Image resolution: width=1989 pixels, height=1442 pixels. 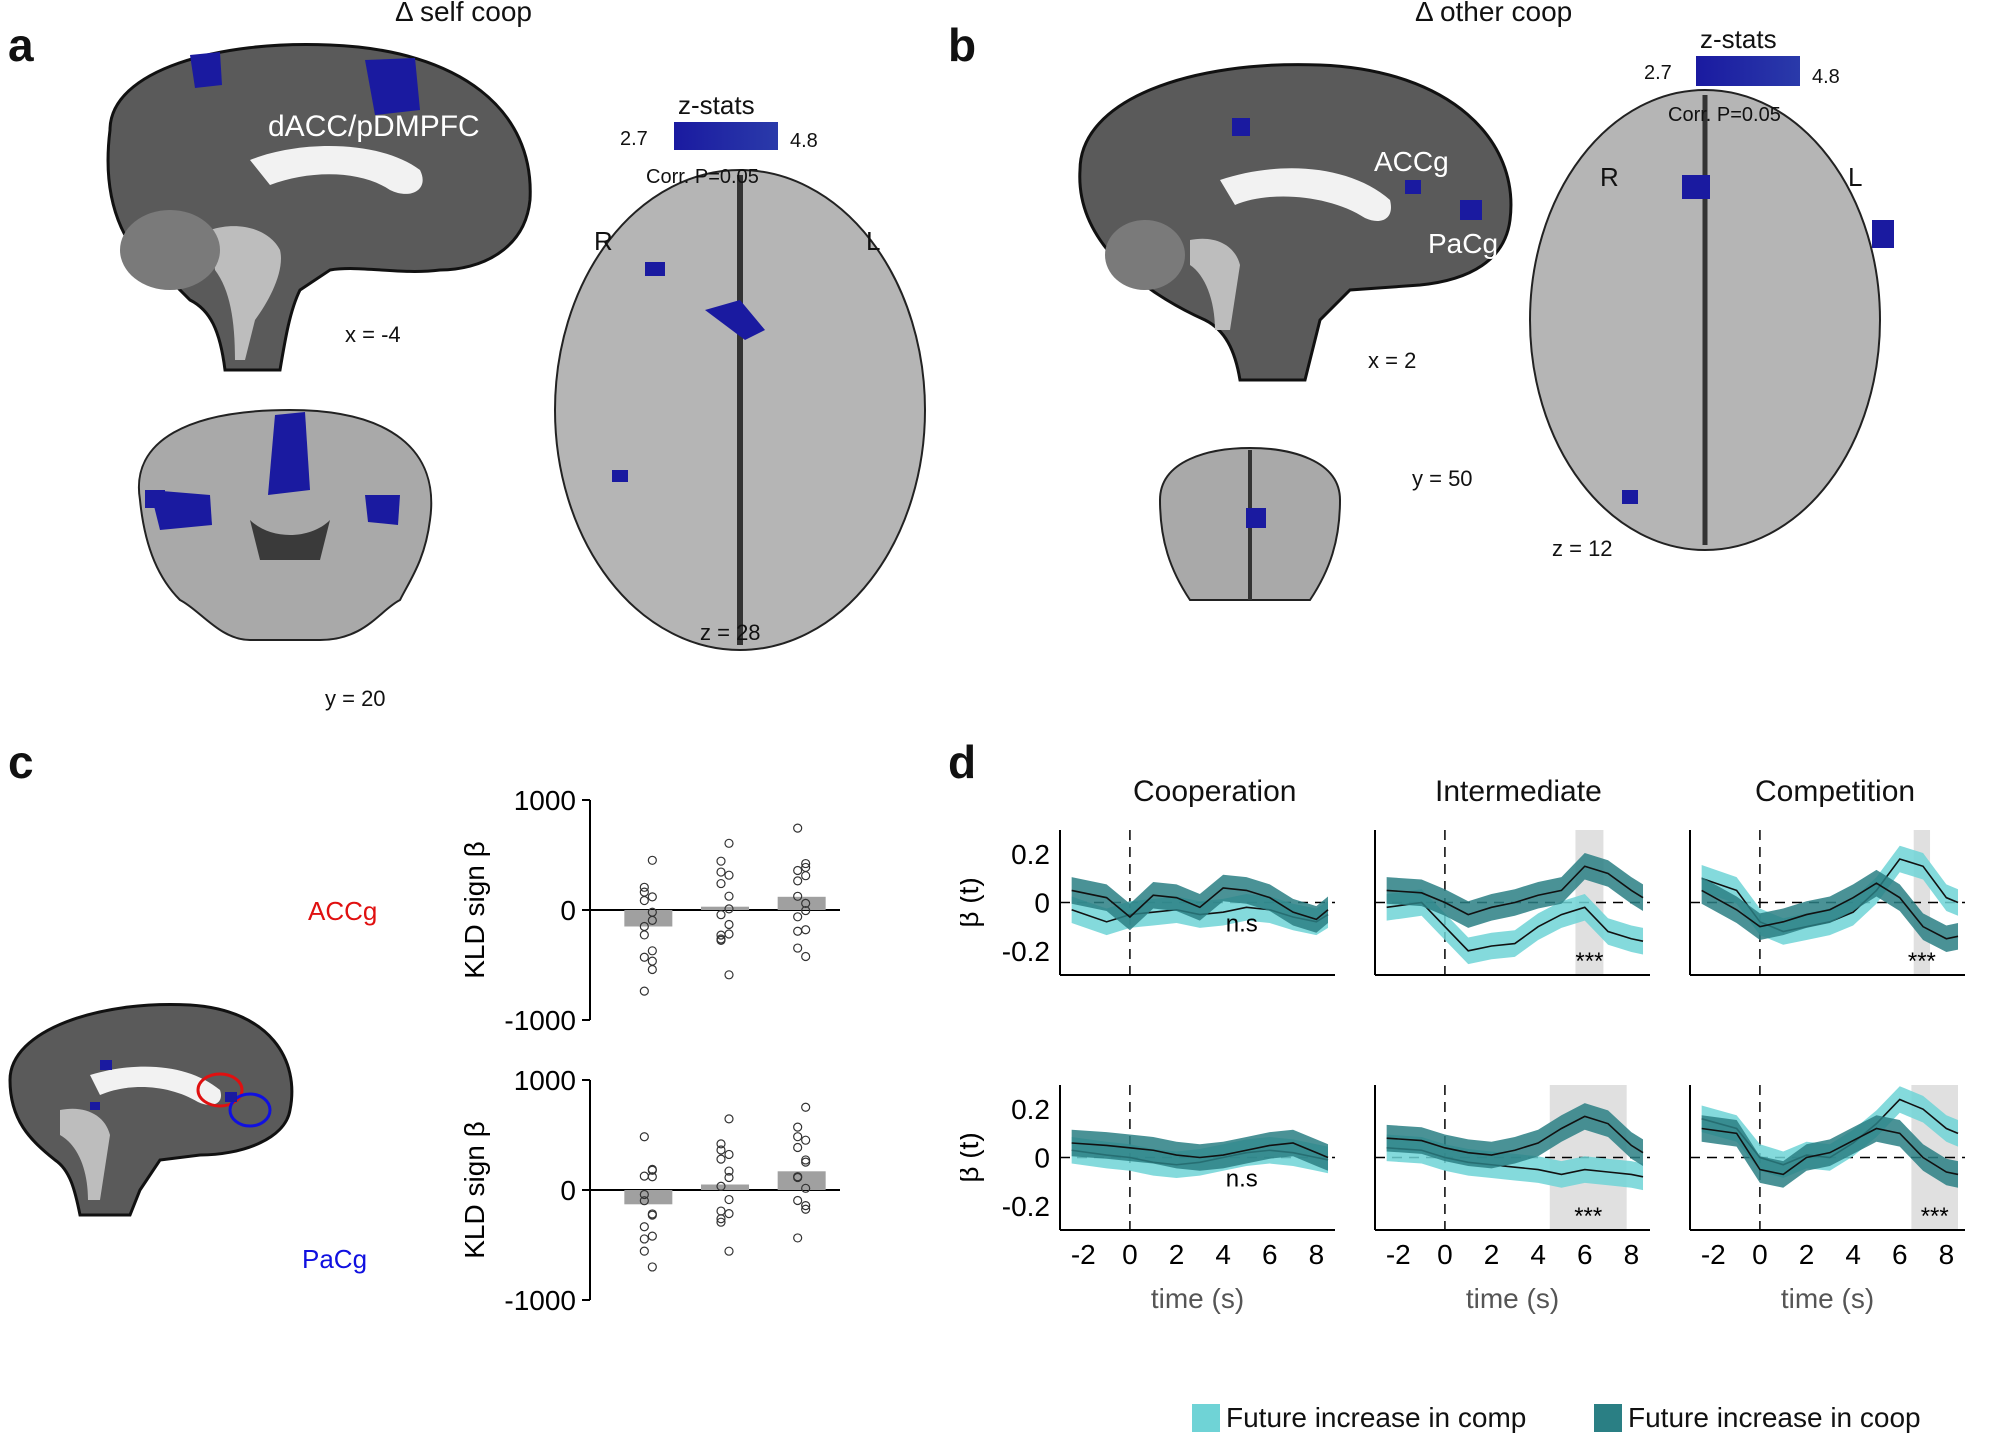 What do you see at coordinates (1295, 222) in the screenshot?
I see `sagittal-slice-b` at bounding box center [1295, 222].